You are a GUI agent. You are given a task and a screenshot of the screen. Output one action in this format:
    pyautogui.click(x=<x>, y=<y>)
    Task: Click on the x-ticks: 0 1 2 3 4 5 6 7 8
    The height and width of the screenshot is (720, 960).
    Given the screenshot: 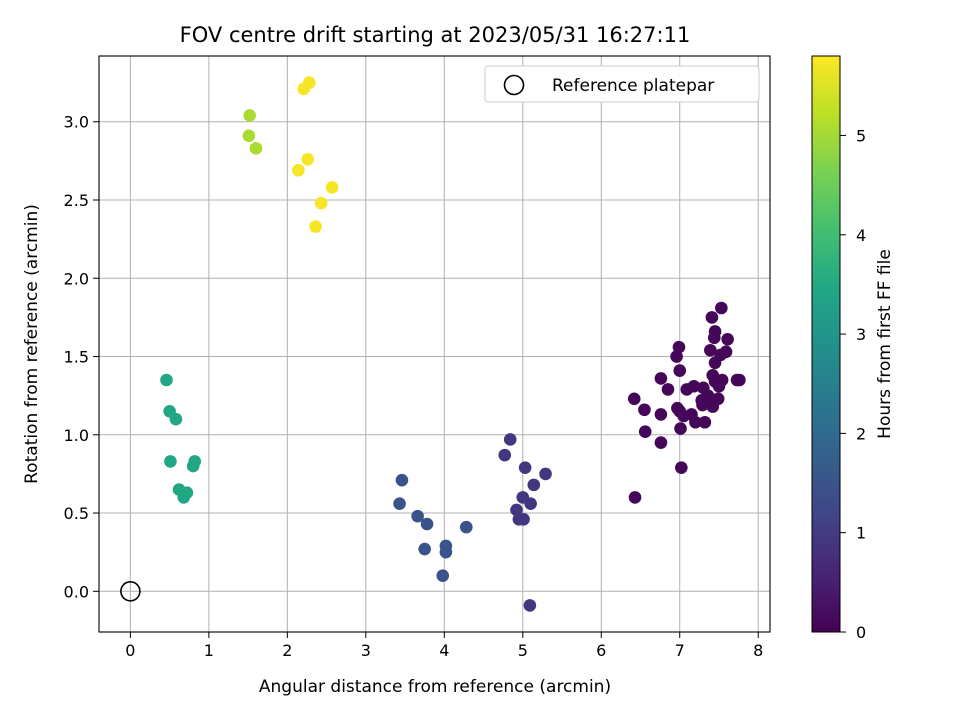 What is the action you would take?
    pyautogui.click(x=444, y=646)
    